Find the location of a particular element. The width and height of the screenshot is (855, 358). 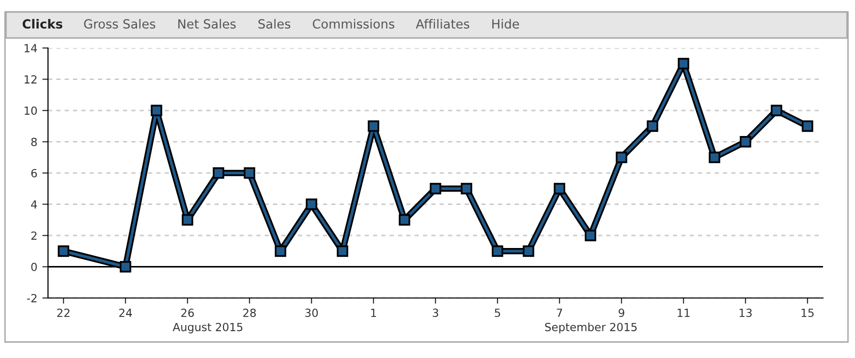

text: Hide is located at coordinates (505, 23).